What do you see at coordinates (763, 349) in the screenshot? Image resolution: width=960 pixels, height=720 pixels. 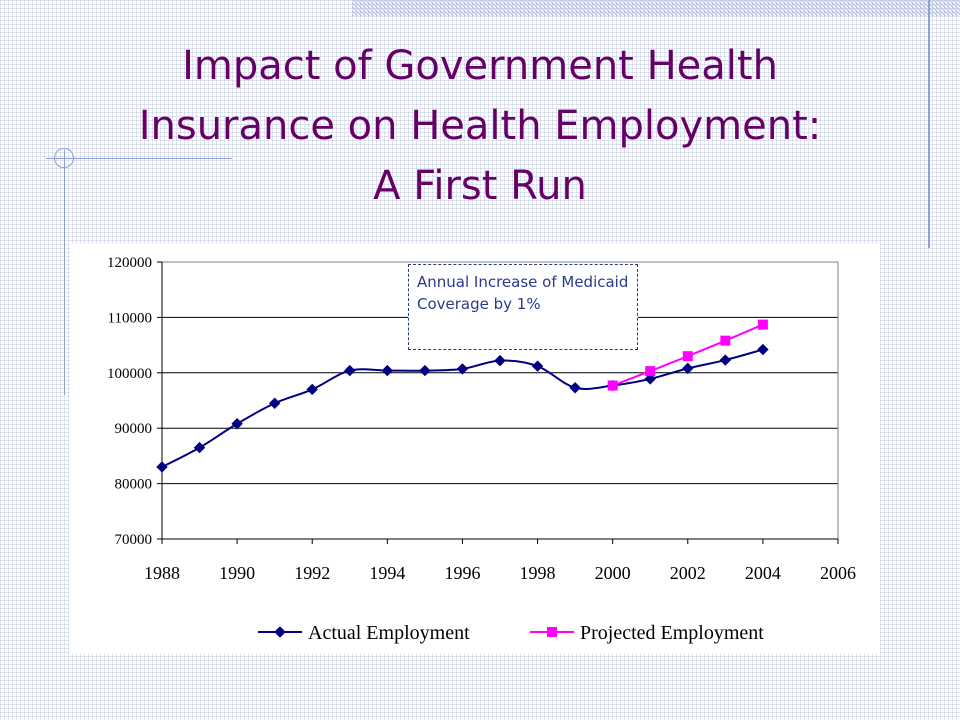 I see `data-point-0-2004` at bounding box center [763, 349].